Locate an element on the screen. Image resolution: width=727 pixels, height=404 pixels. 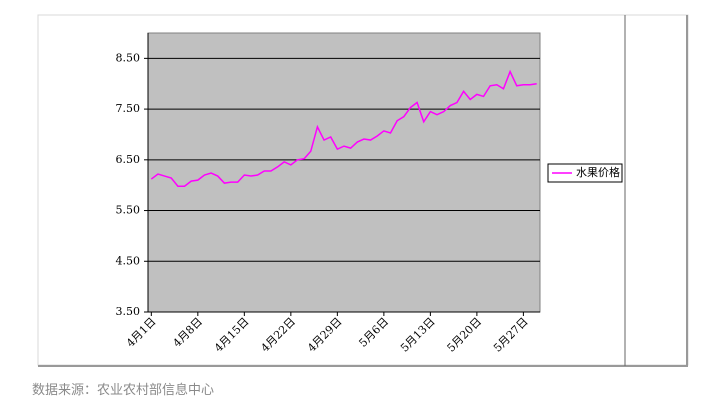
caption: 数据来源：农业农村部信息中心 is located at coordinates (123, 390).